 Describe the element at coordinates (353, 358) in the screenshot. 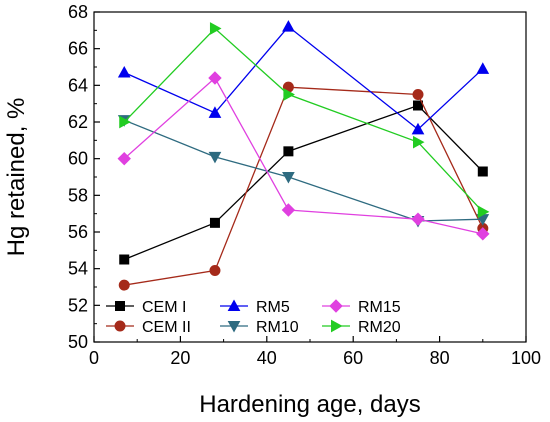

I see `x-tick-label: 60` at that location.